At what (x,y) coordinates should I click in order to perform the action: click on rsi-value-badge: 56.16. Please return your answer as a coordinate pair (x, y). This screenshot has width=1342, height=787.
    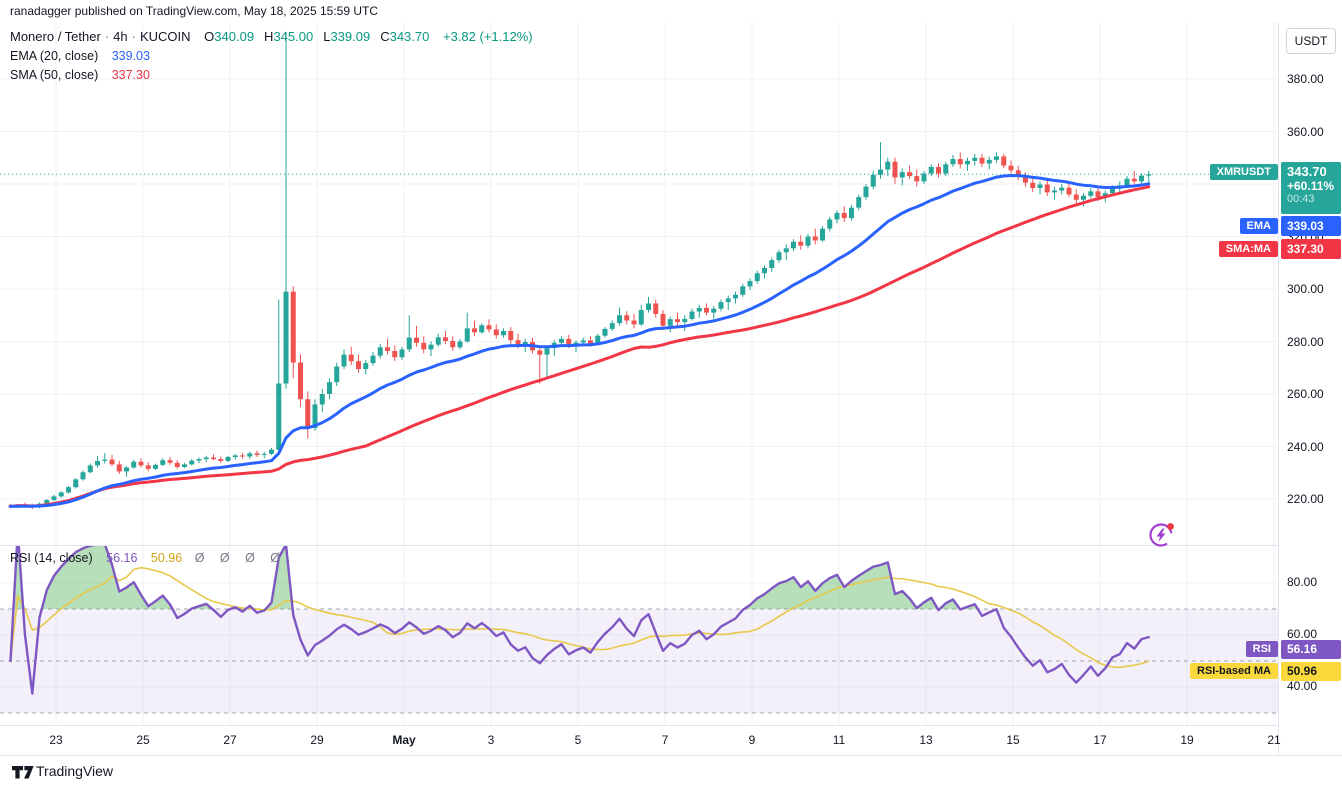
    Looking at the image, I should click on (1311, 649).